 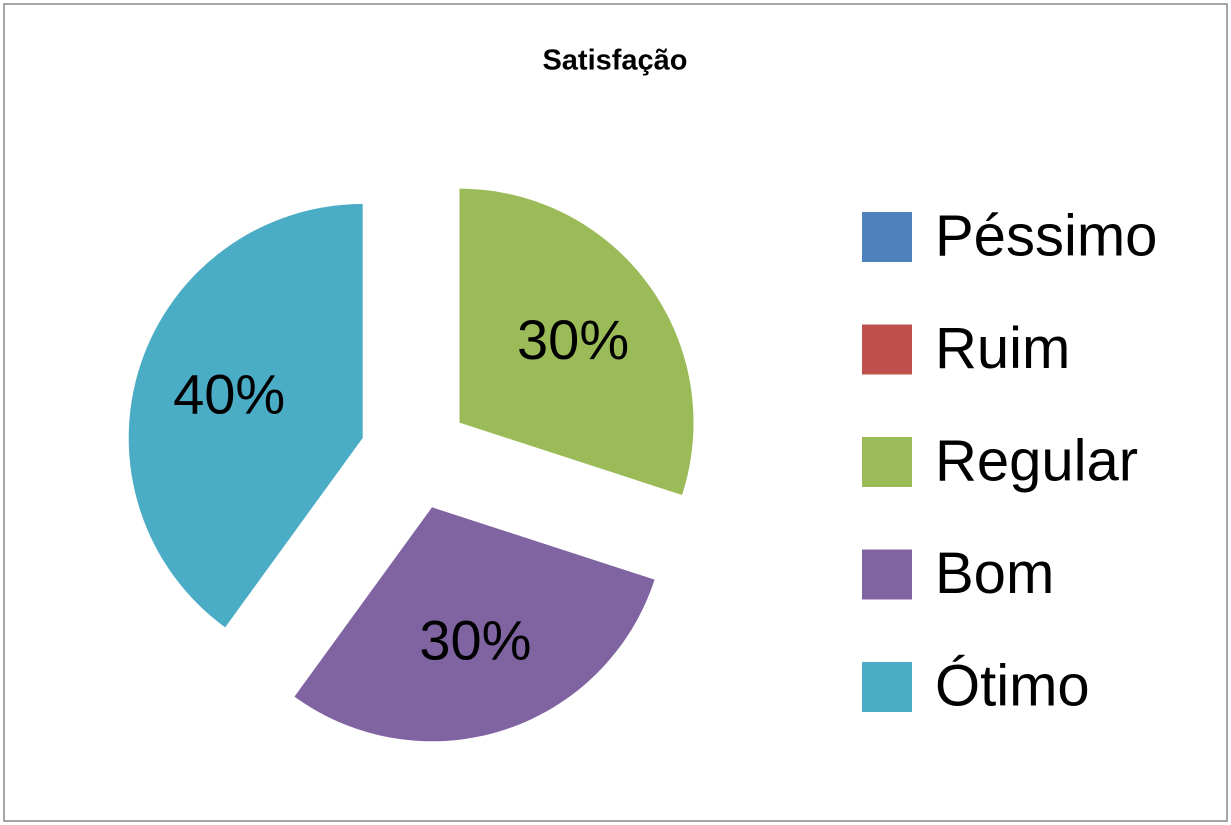 What do you see at coordinates (229, 393) in the screenshot?
I see `data-label: 40%` at bounding box center [229, 393].